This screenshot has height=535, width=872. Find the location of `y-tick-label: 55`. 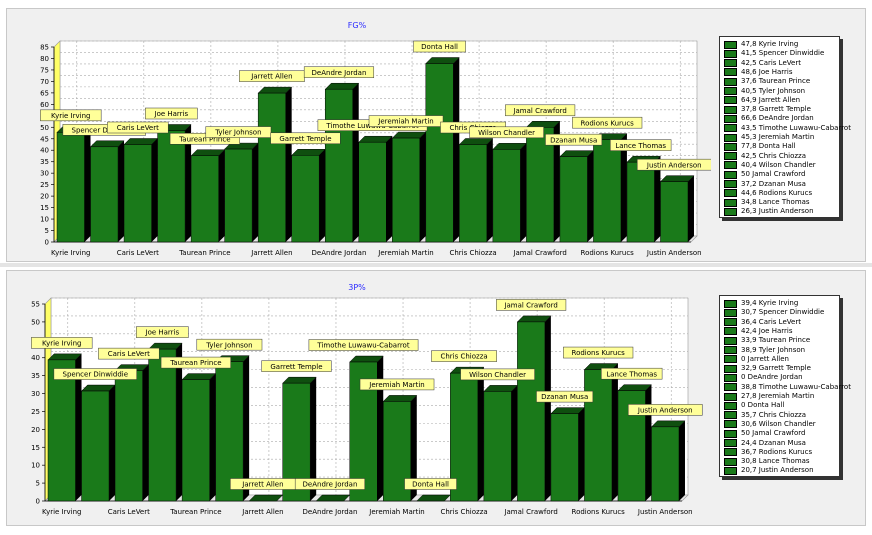

y-tick-label: 55 is located at coordinates (35, 305).